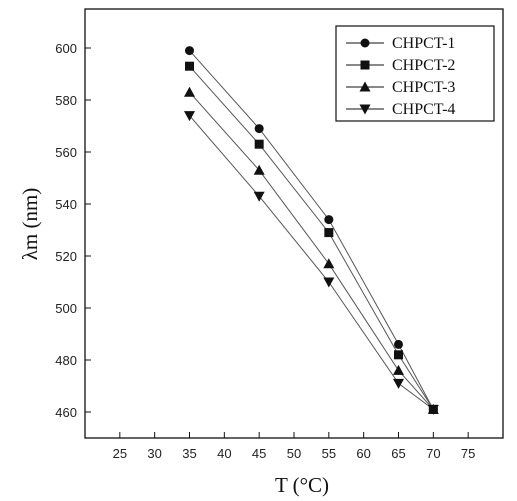  What do you see at coordinates (66, 152) in the screenshot?
I see `y-tick-label: 560` at bounding box center [66, 152].